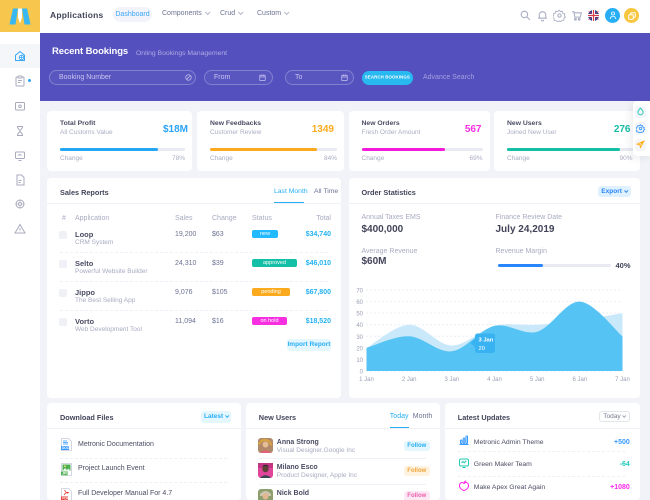 The image size is (650, 500). Describe the element at coordinates (359, 326) in the screenshot. I see `svg-text: 40` at that location.